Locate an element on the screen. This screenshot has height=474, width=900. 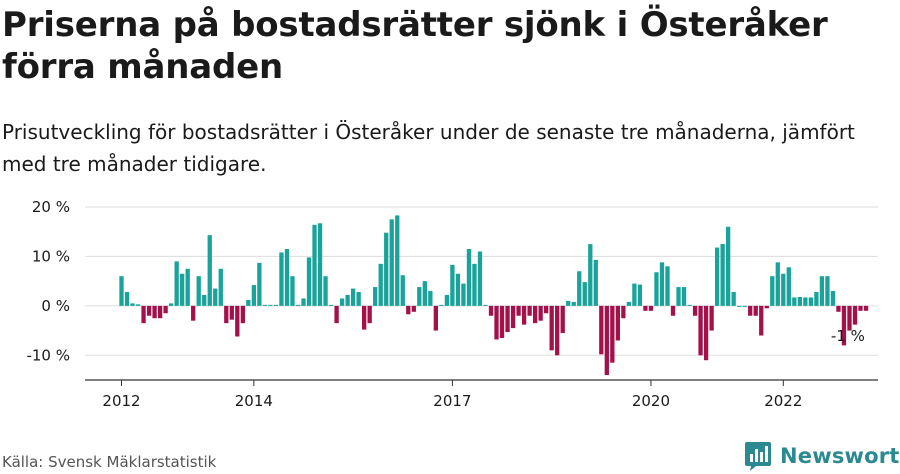
annotations: -1 % is located at coordinates (848, 336).